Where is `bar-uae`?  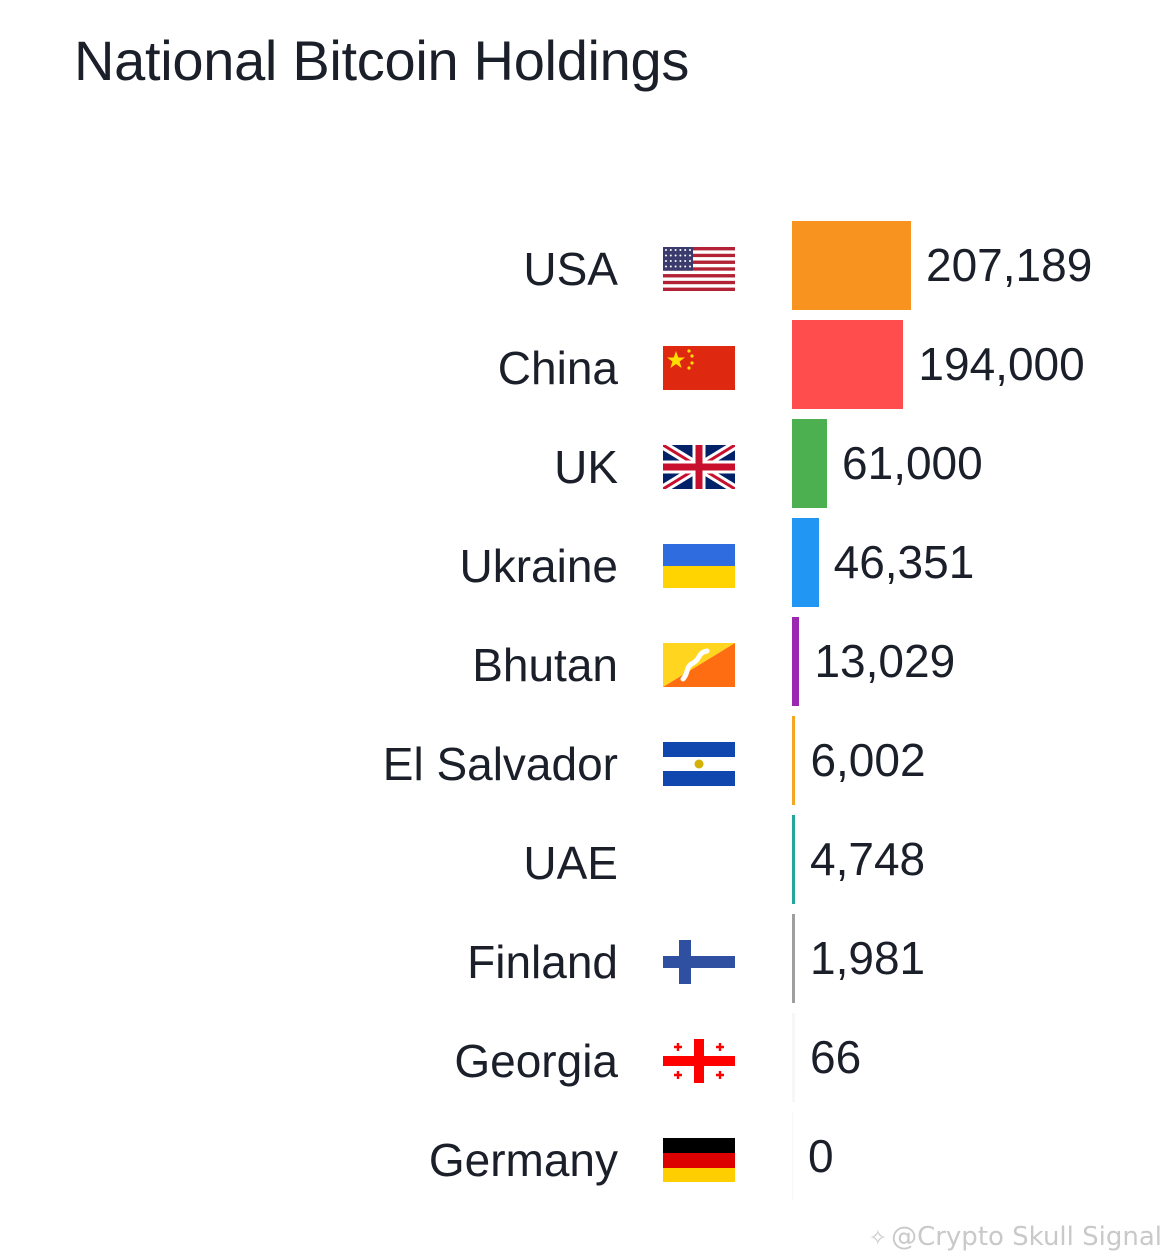 bar-uae is located at coordinates (793, 859).